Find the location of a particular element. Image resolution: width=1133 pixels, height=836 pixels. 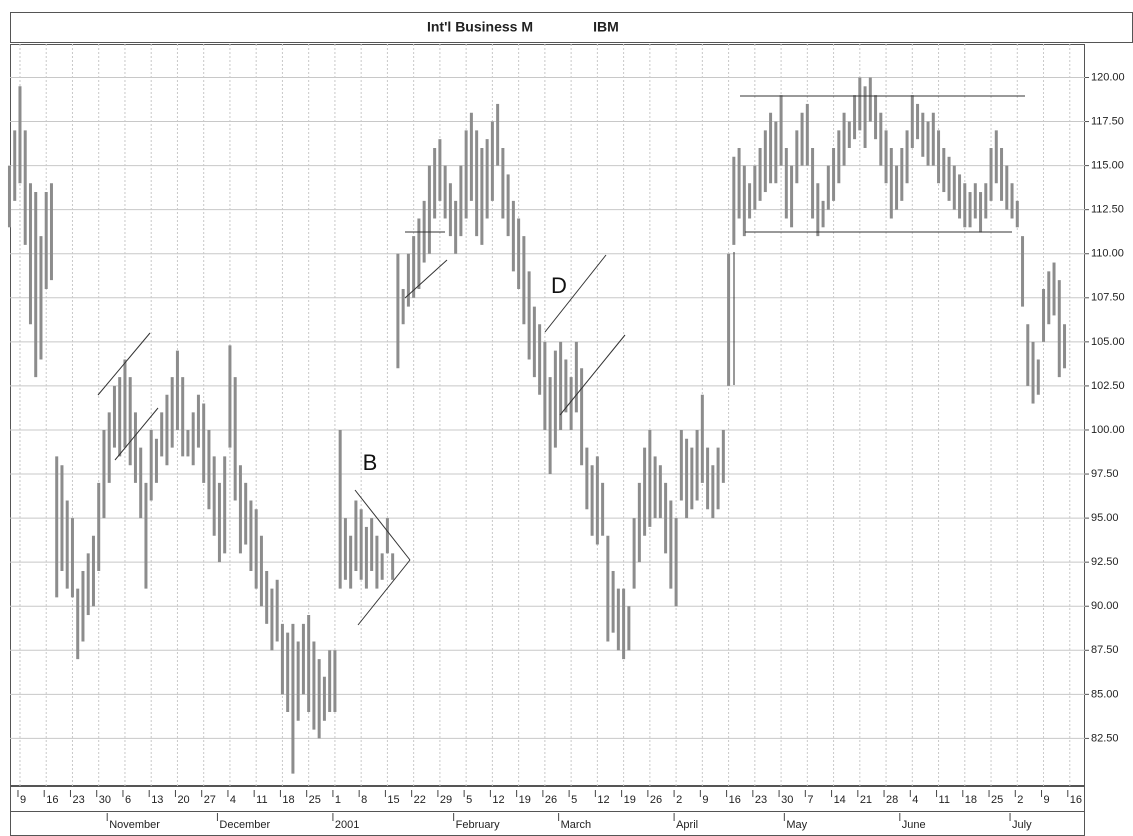

x-tick-label: 21 is located at coordinates (866, 800).